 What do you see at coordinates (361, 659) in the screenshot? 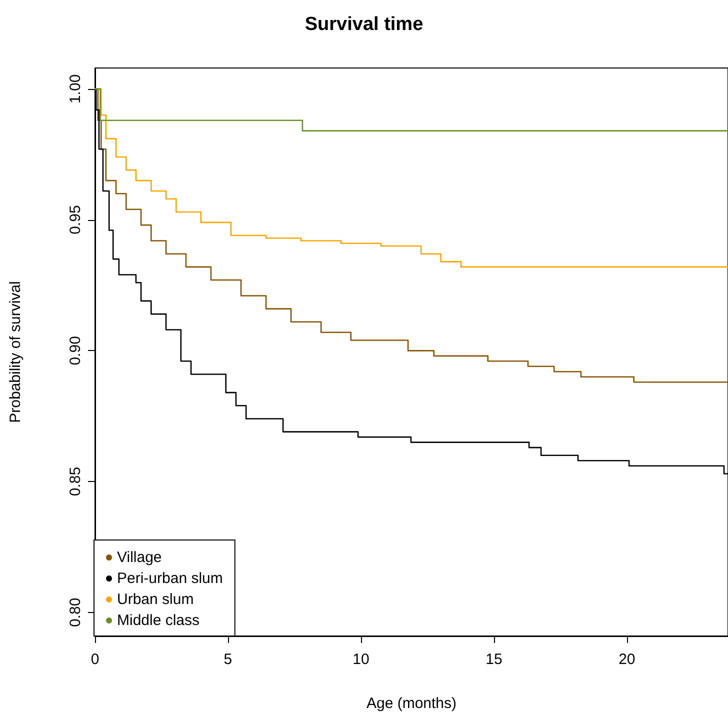
I see `x-tick-label: 10` at bounding box center [361, 659].